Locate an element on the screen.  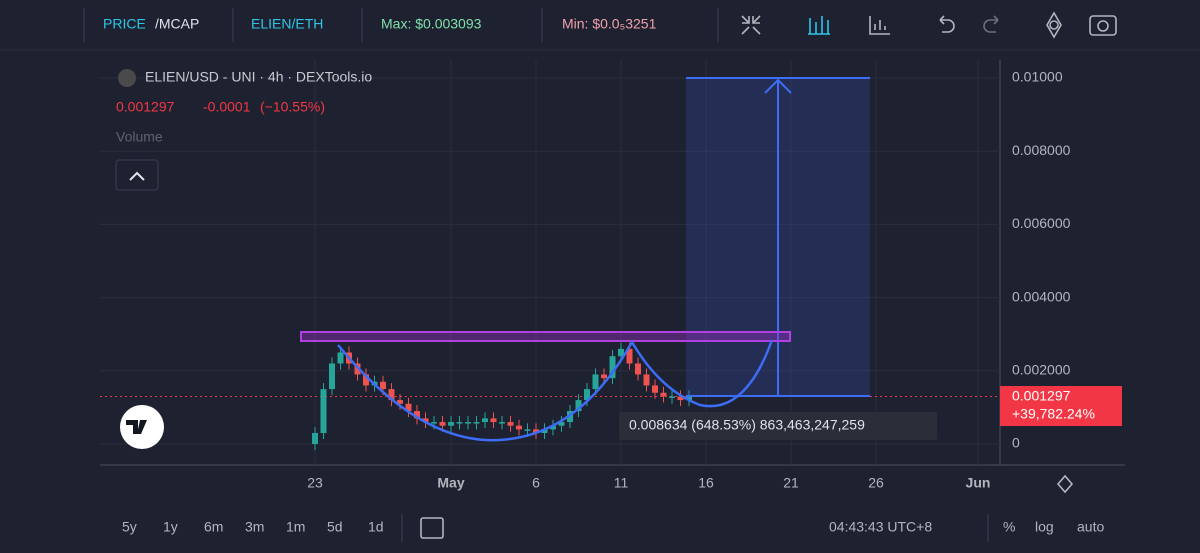
collapse-icon is located at coordinates (137, 176).